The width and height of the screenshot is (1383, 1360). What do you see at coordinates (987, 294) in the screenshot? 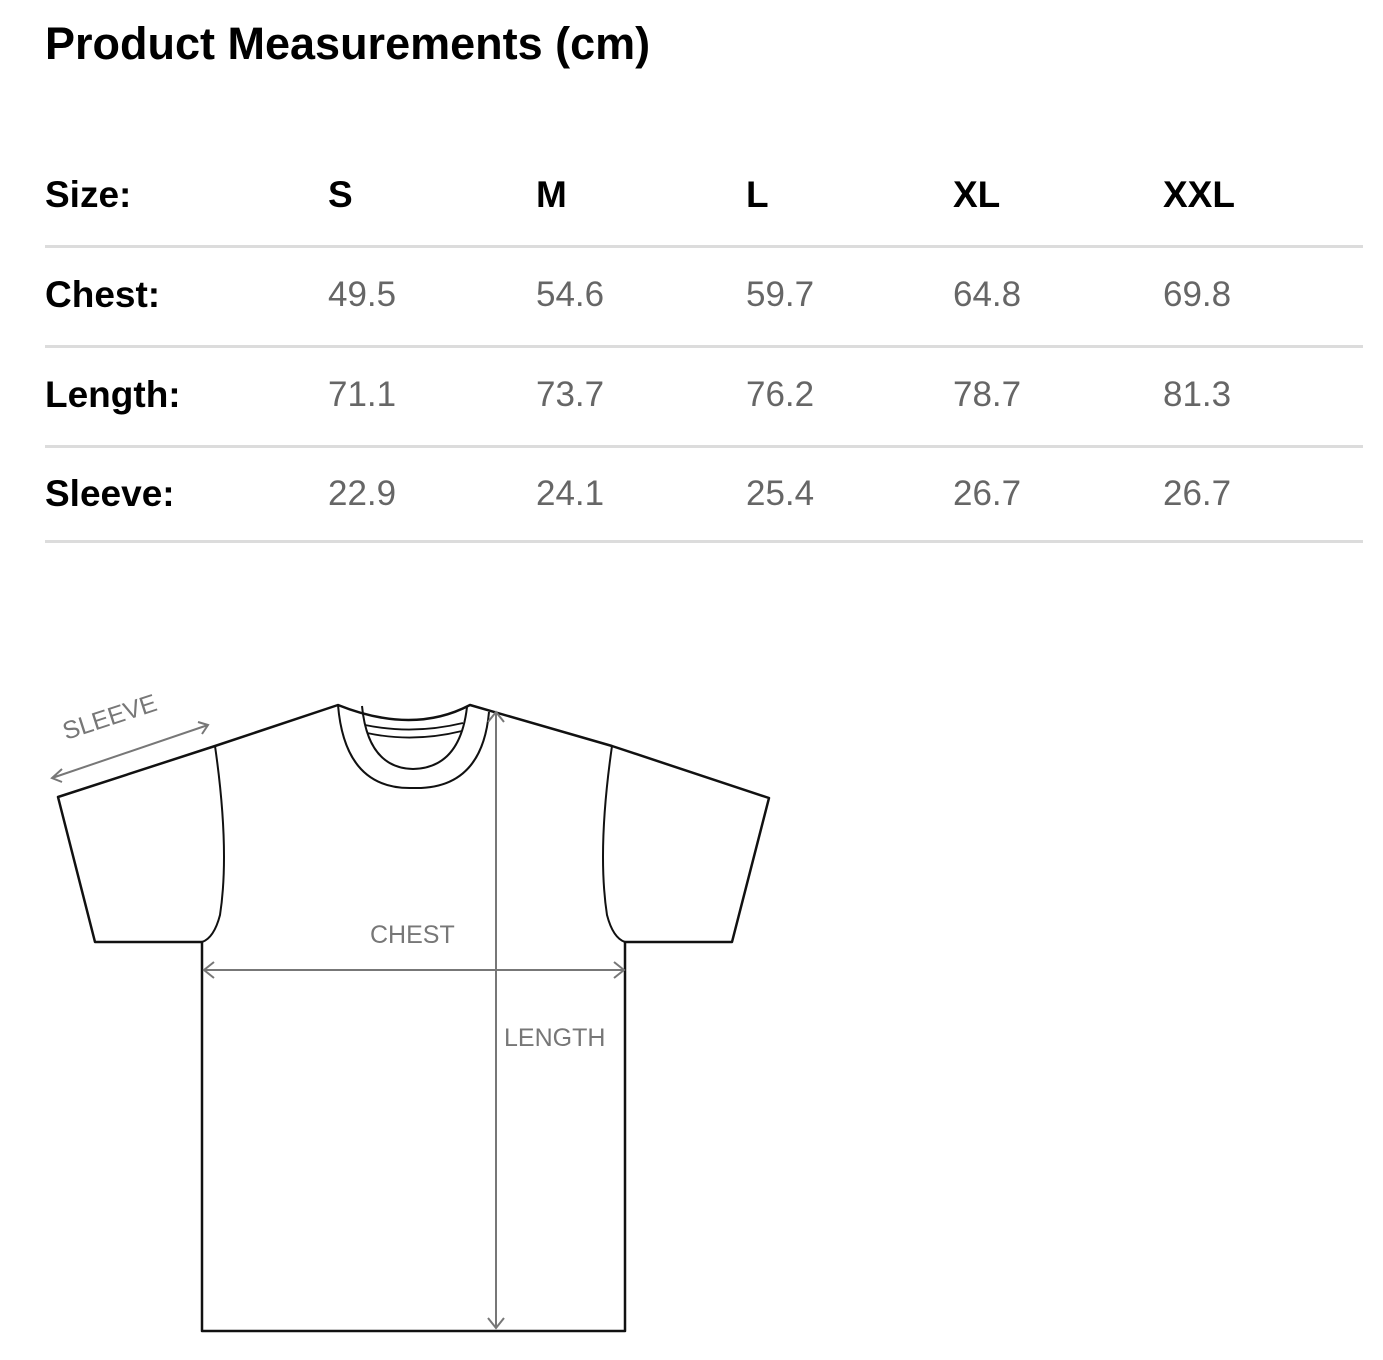
I see `cell-value: 64.8` at bounding box center [987, 294].